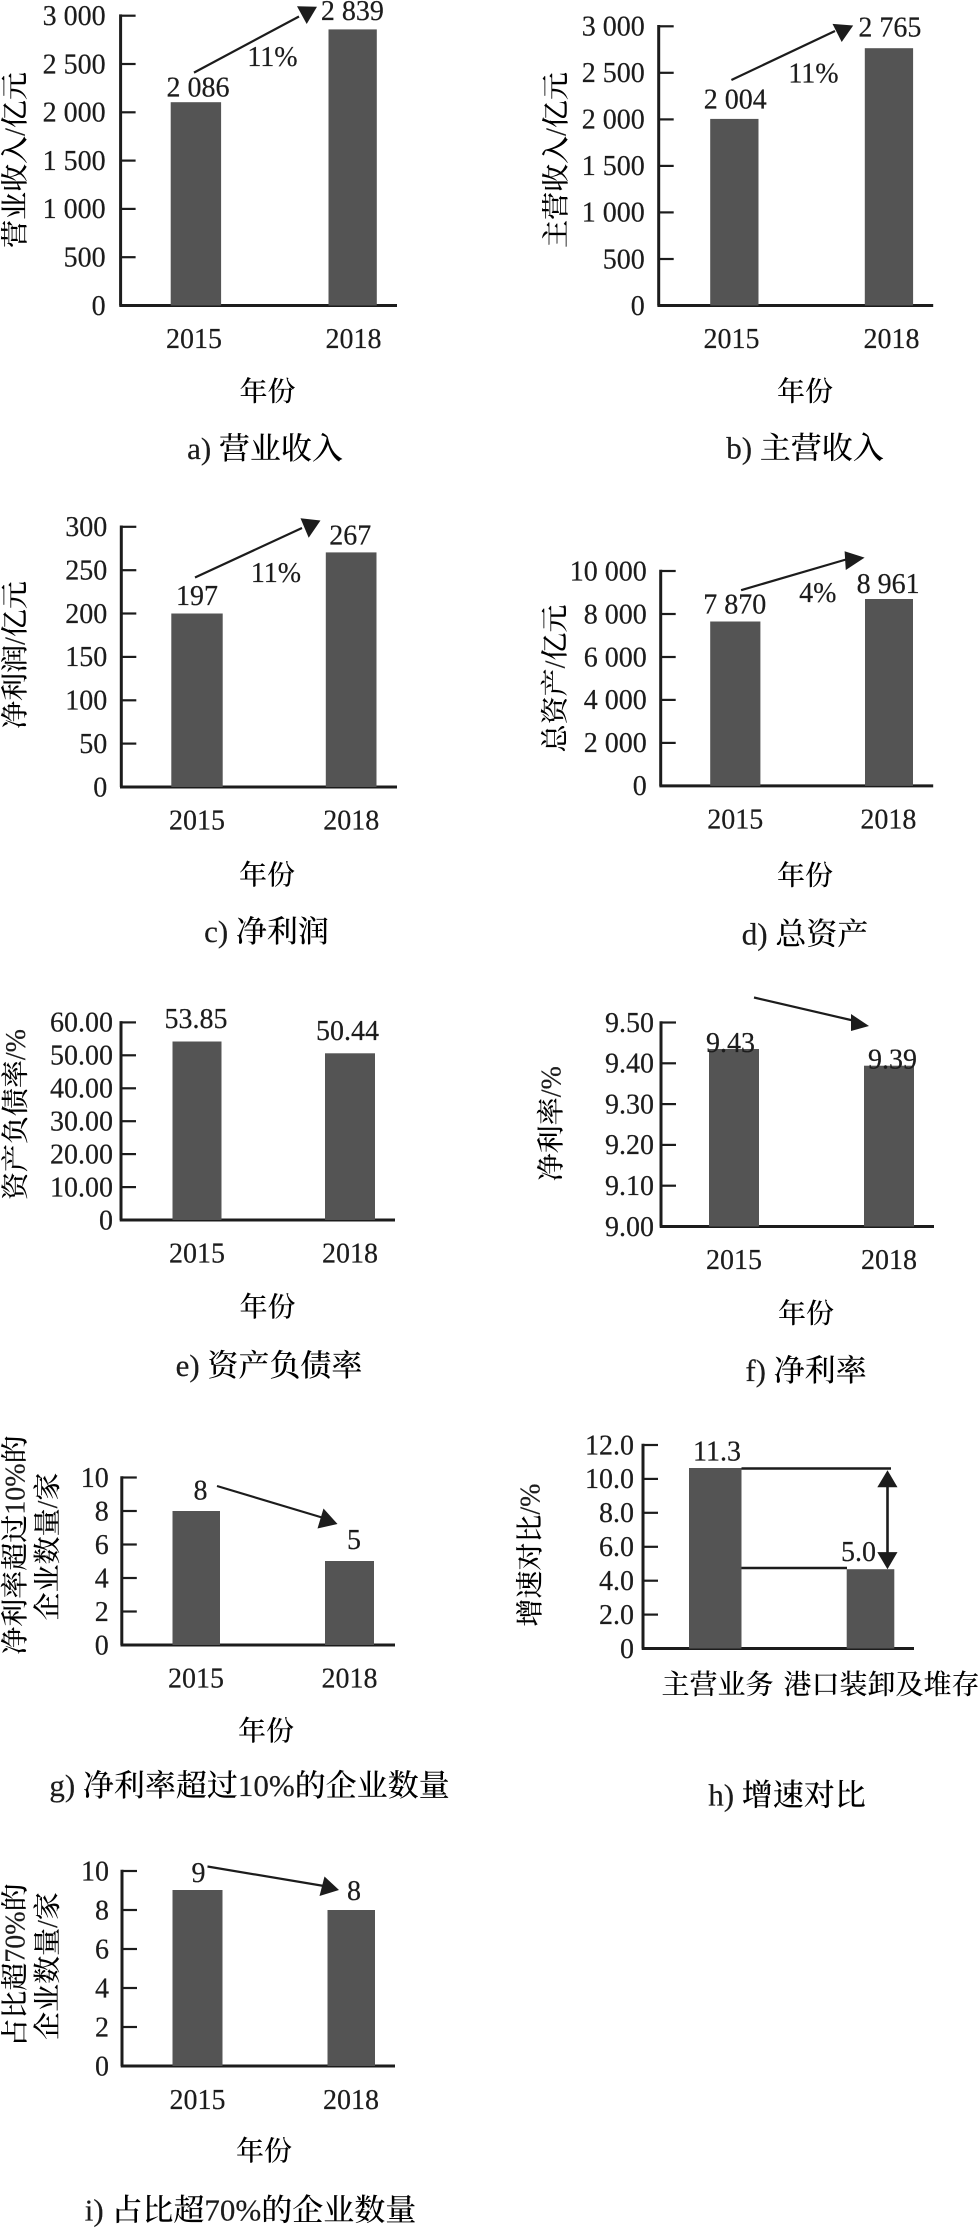 The image size is (978, 2235). What do you see at coordinates (196, 1019) in the screenshot?
I see `svg-text: 53.85` at bounding box center [196, 1019].